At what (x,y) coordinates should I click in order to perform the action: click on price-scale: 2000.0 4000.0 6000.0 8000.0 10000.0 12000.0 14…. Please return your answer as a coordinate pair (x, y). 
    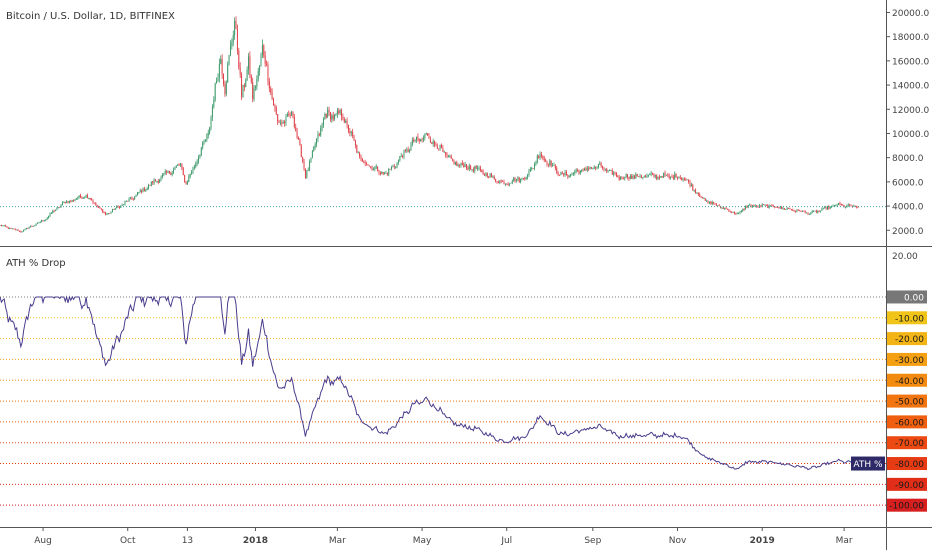
    Looking at the image, I should click on (890, 260).